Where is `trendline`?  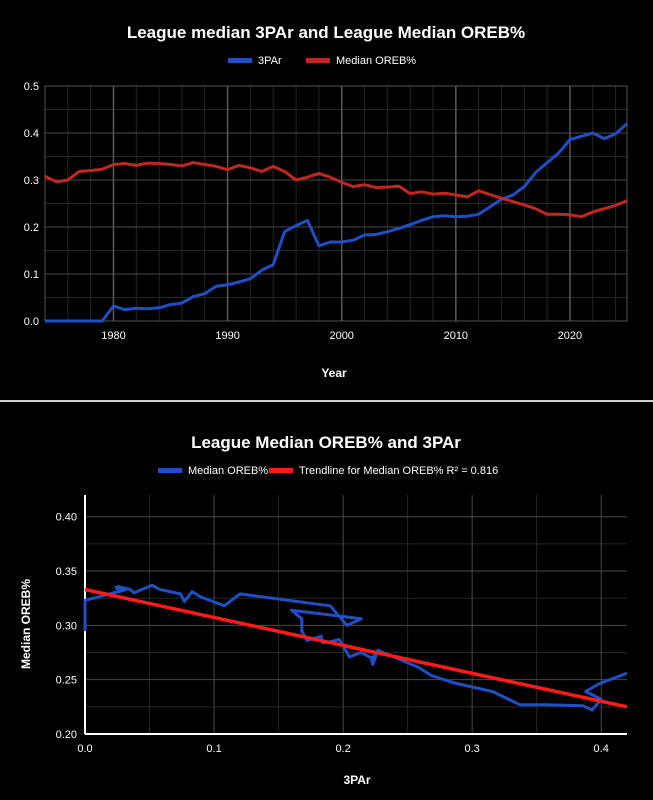
trendline is located at coordinates (356, 648).